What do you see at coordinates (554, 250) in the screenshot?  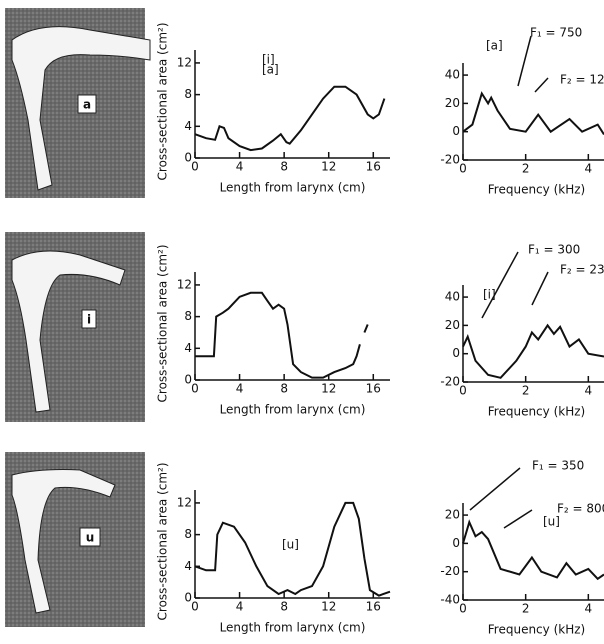 I see `annotation: F₁ = 300` at bounding box center [554, 250].